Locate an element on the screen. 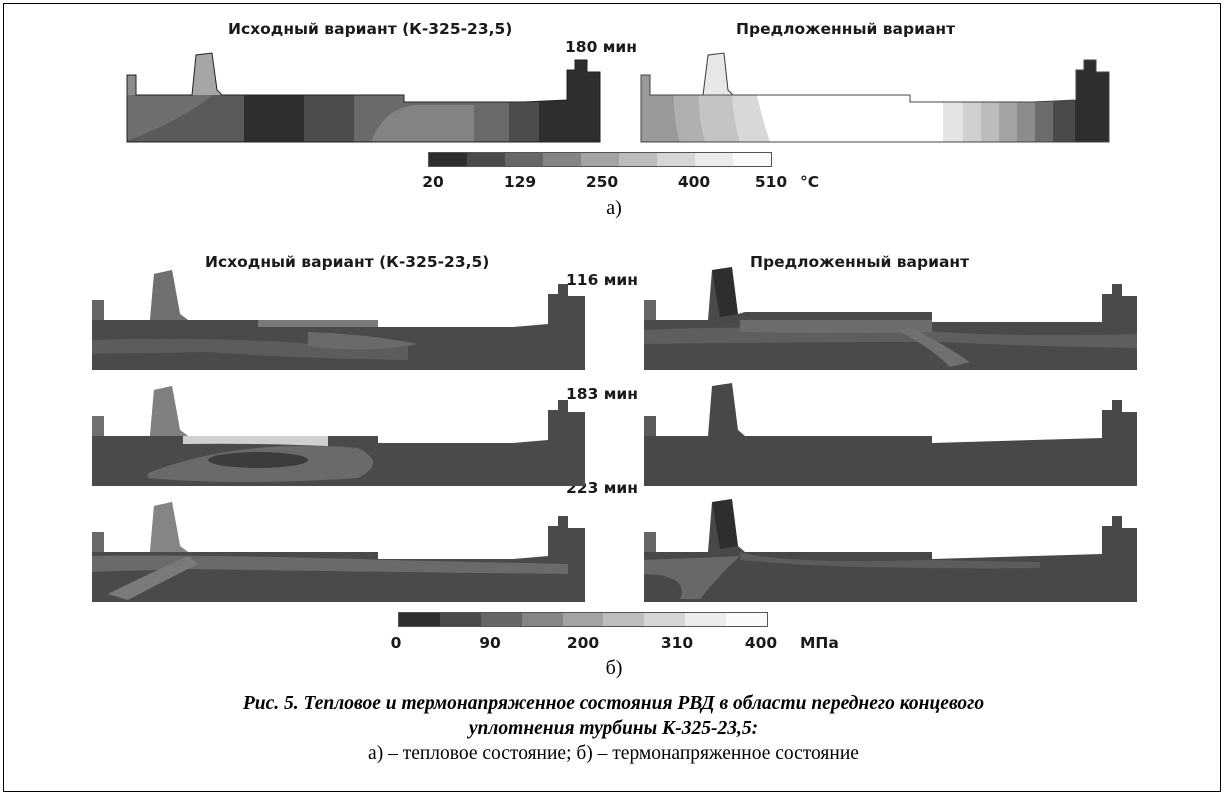 The width and height of the screenshot is (1227, 794). panel-a-sublabel: а) is located at coordinates (614, 208).